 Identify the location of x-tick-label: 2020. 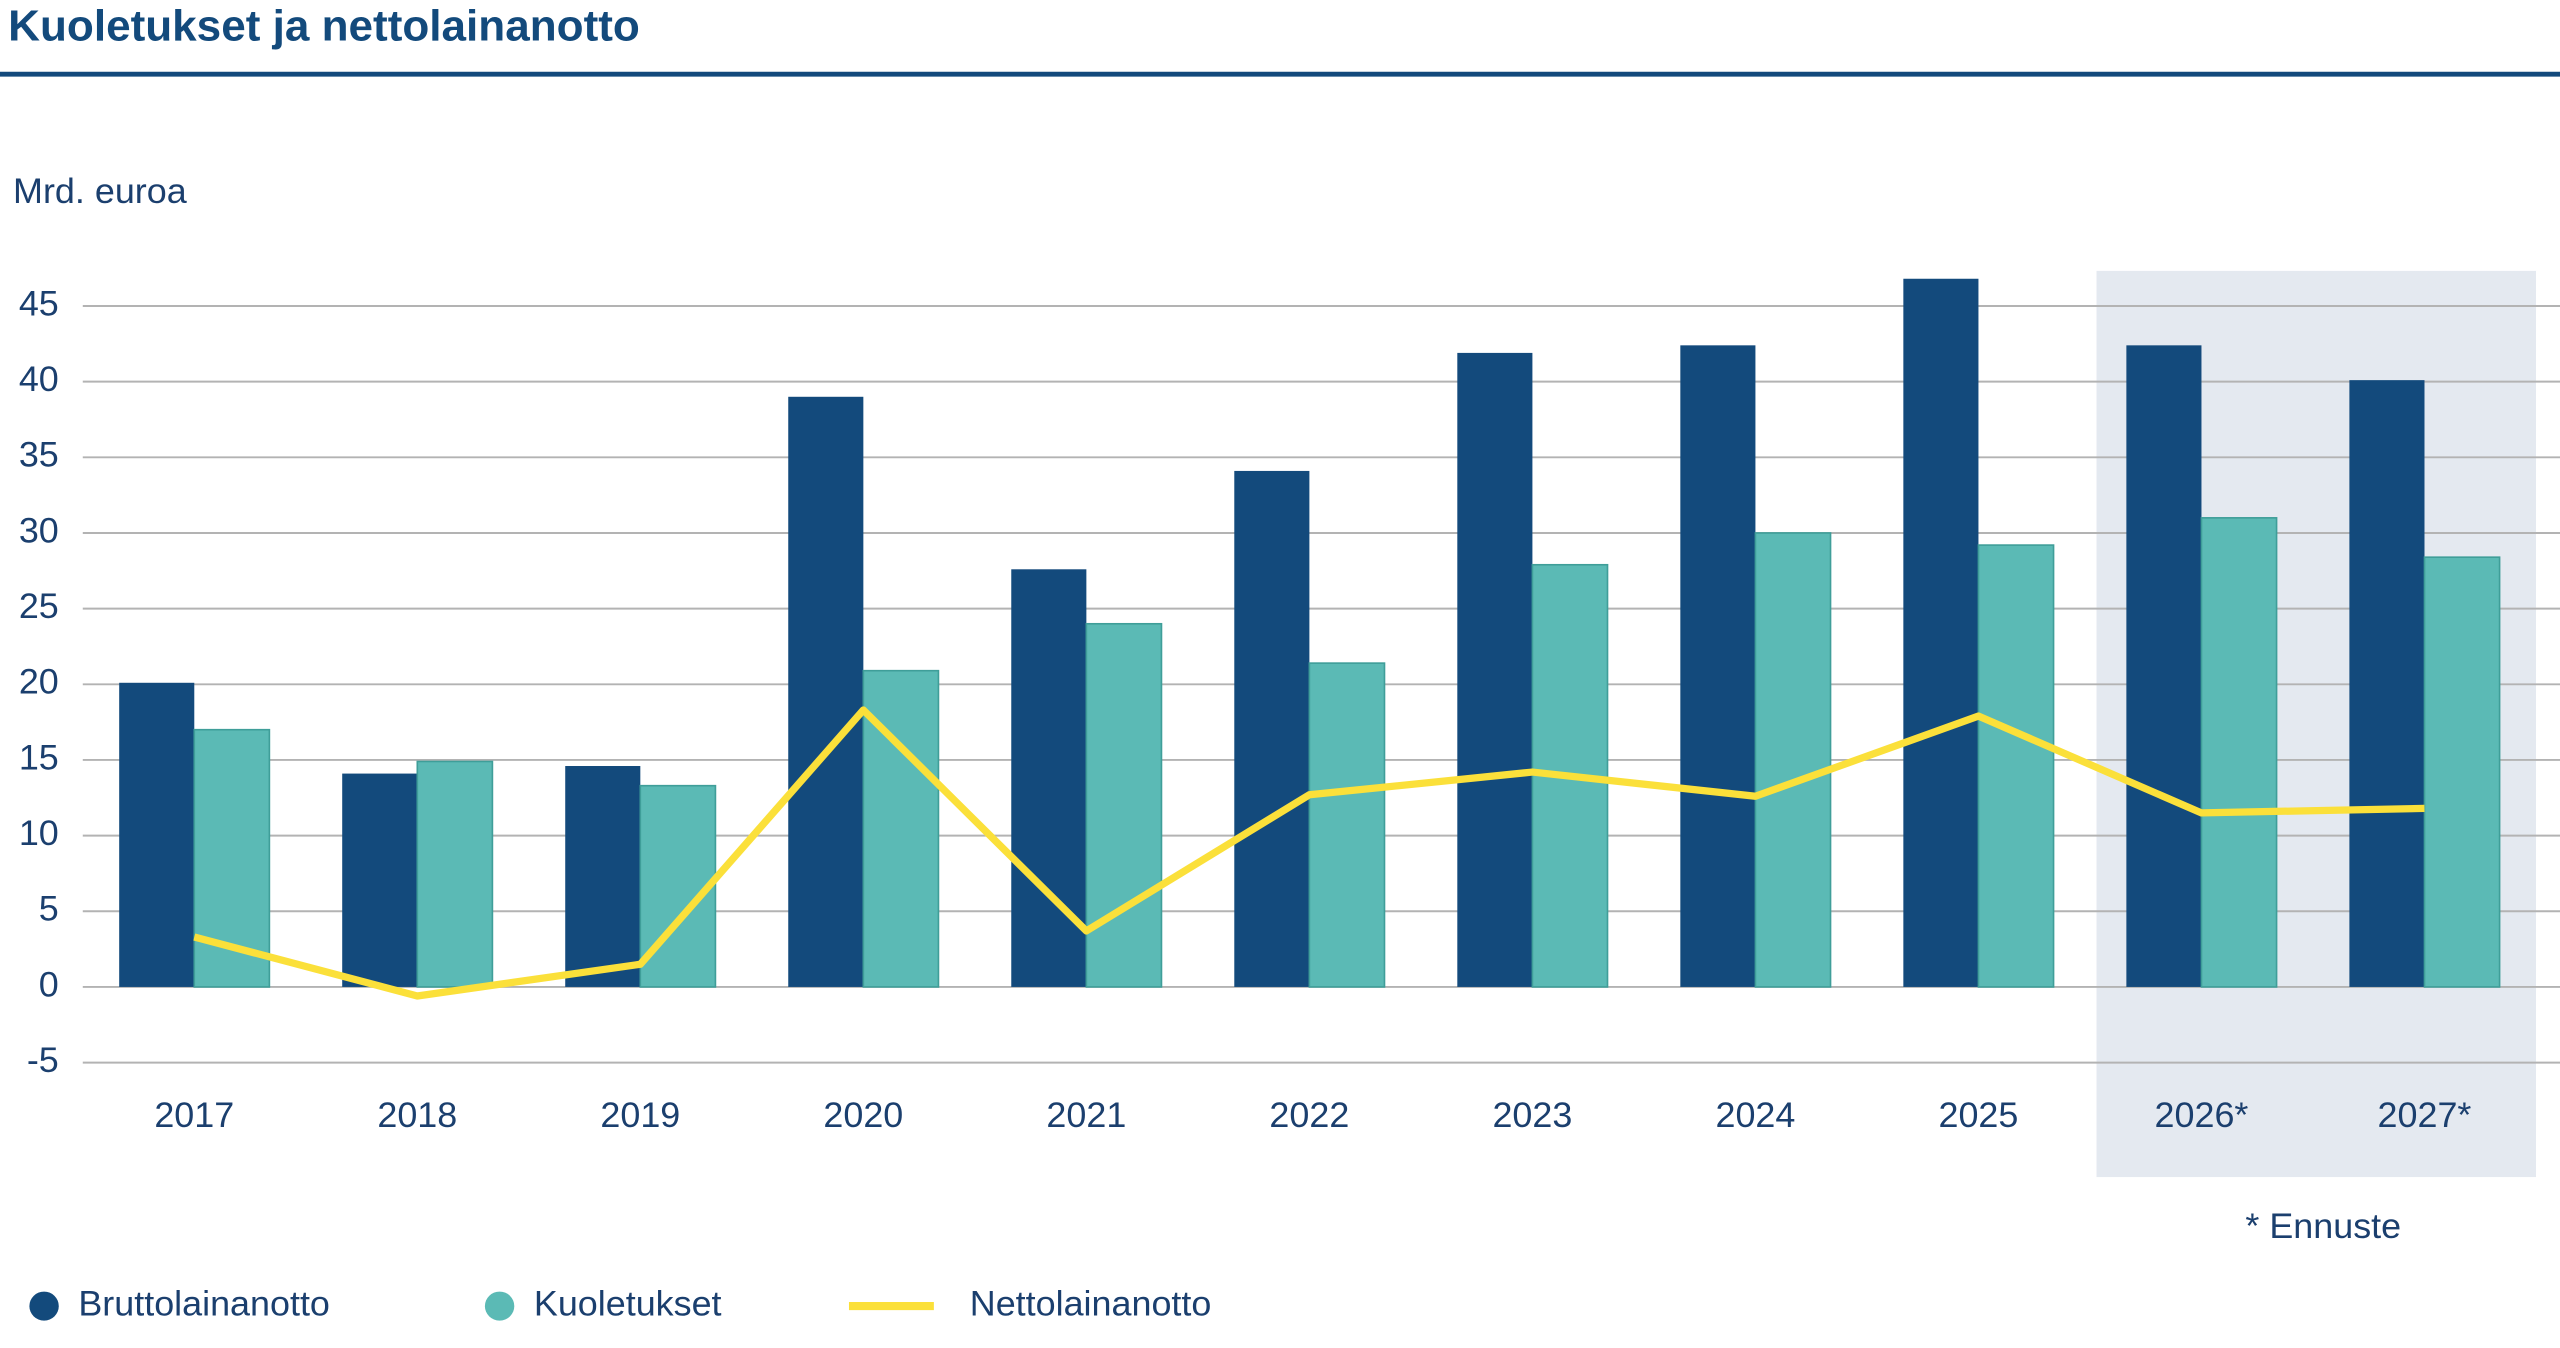
(863, 1115).